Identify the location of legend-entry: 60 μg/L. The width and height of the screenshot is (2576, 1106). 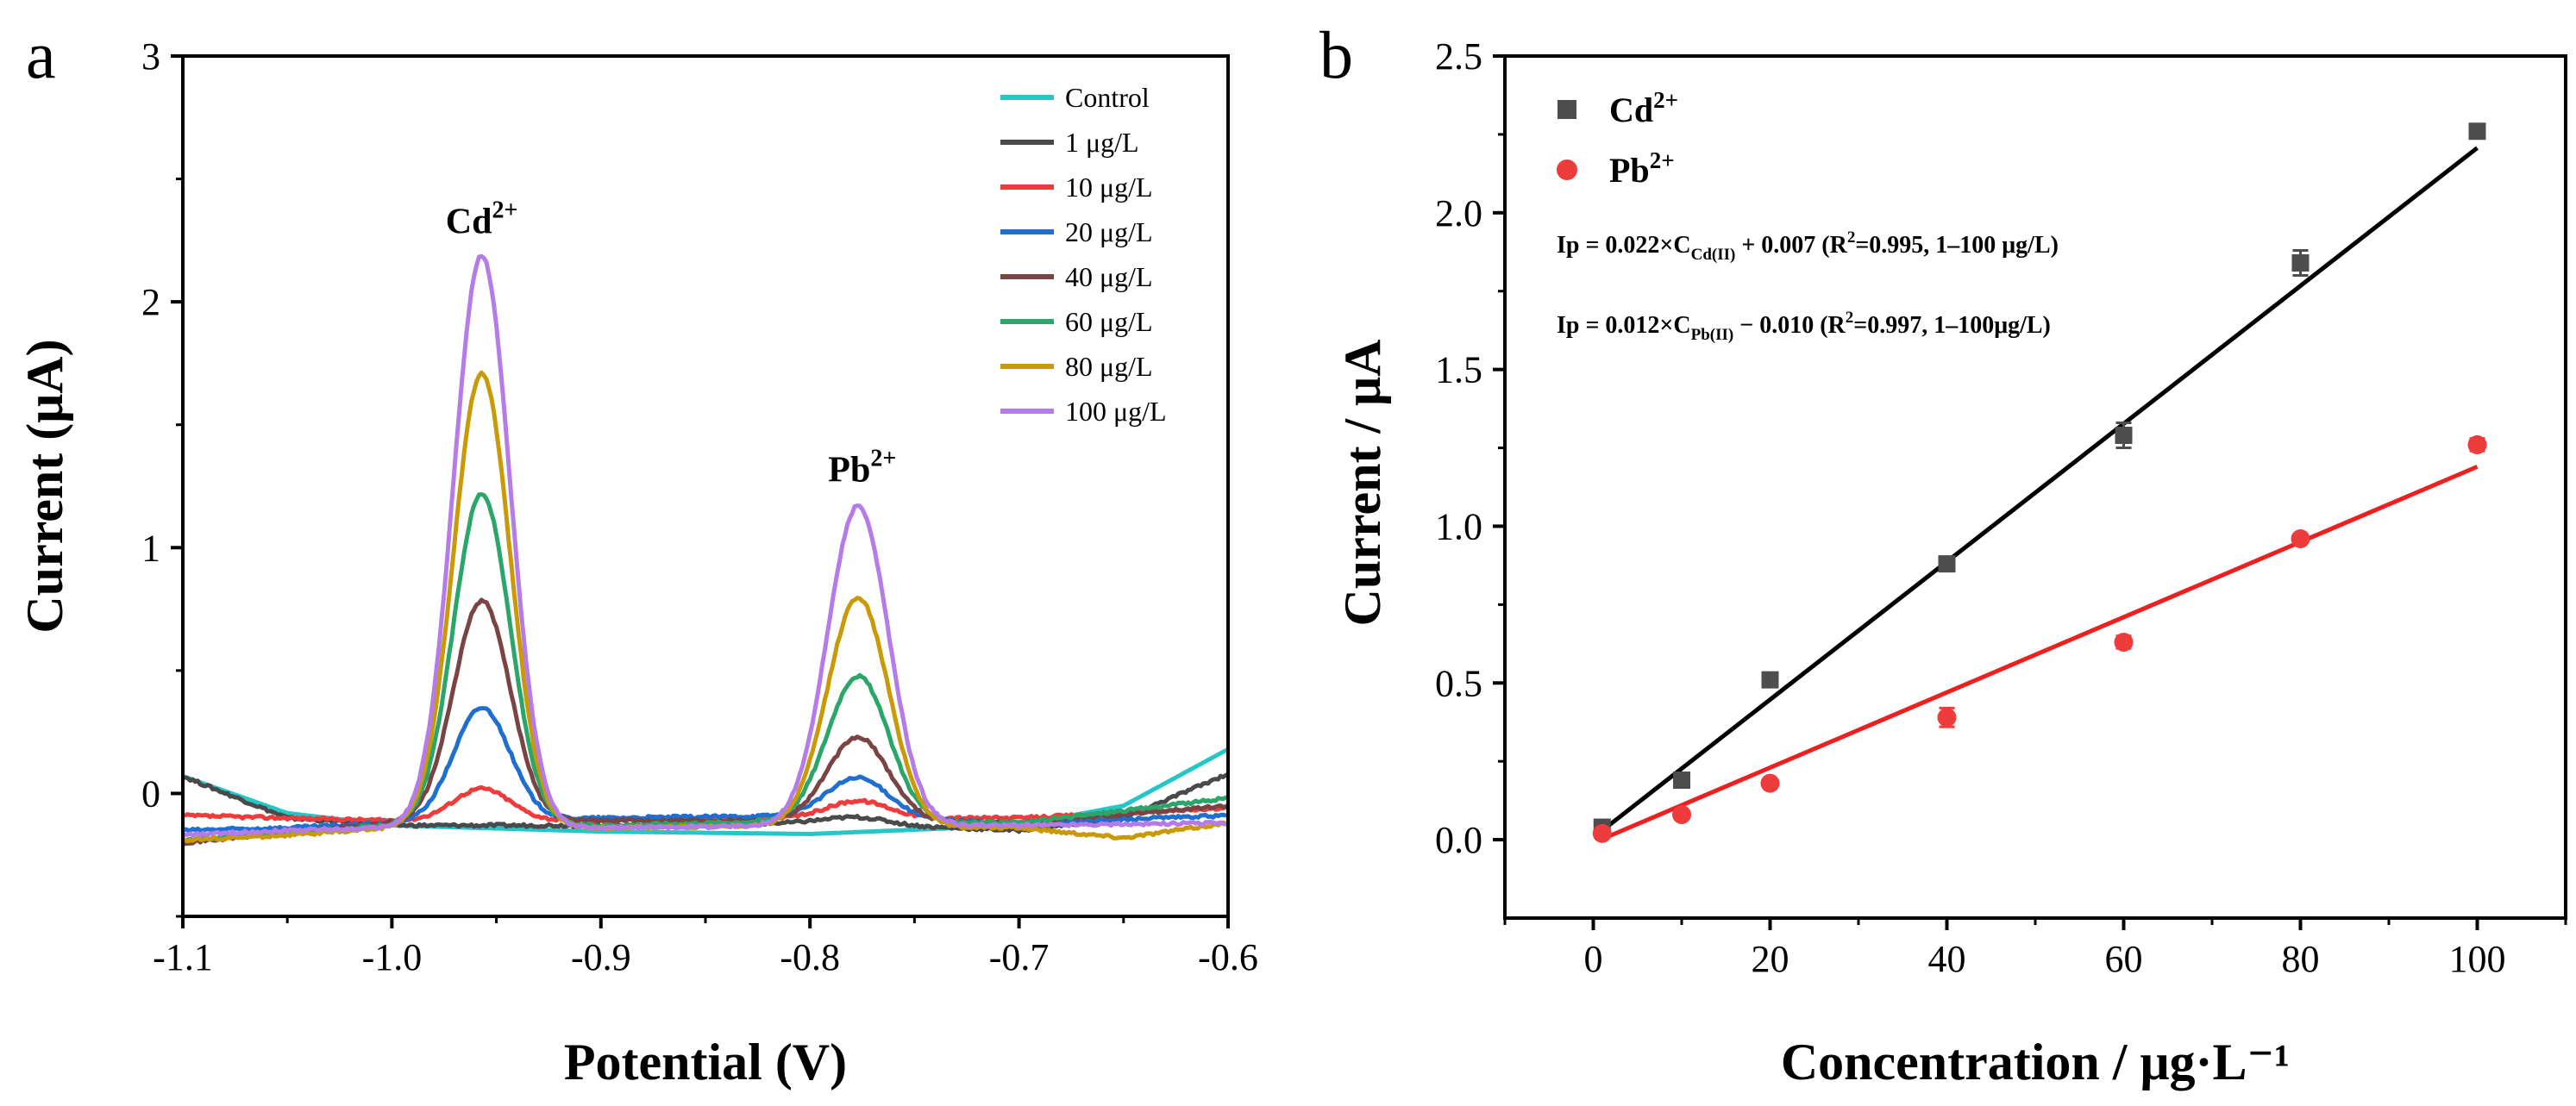
(1109, 321).